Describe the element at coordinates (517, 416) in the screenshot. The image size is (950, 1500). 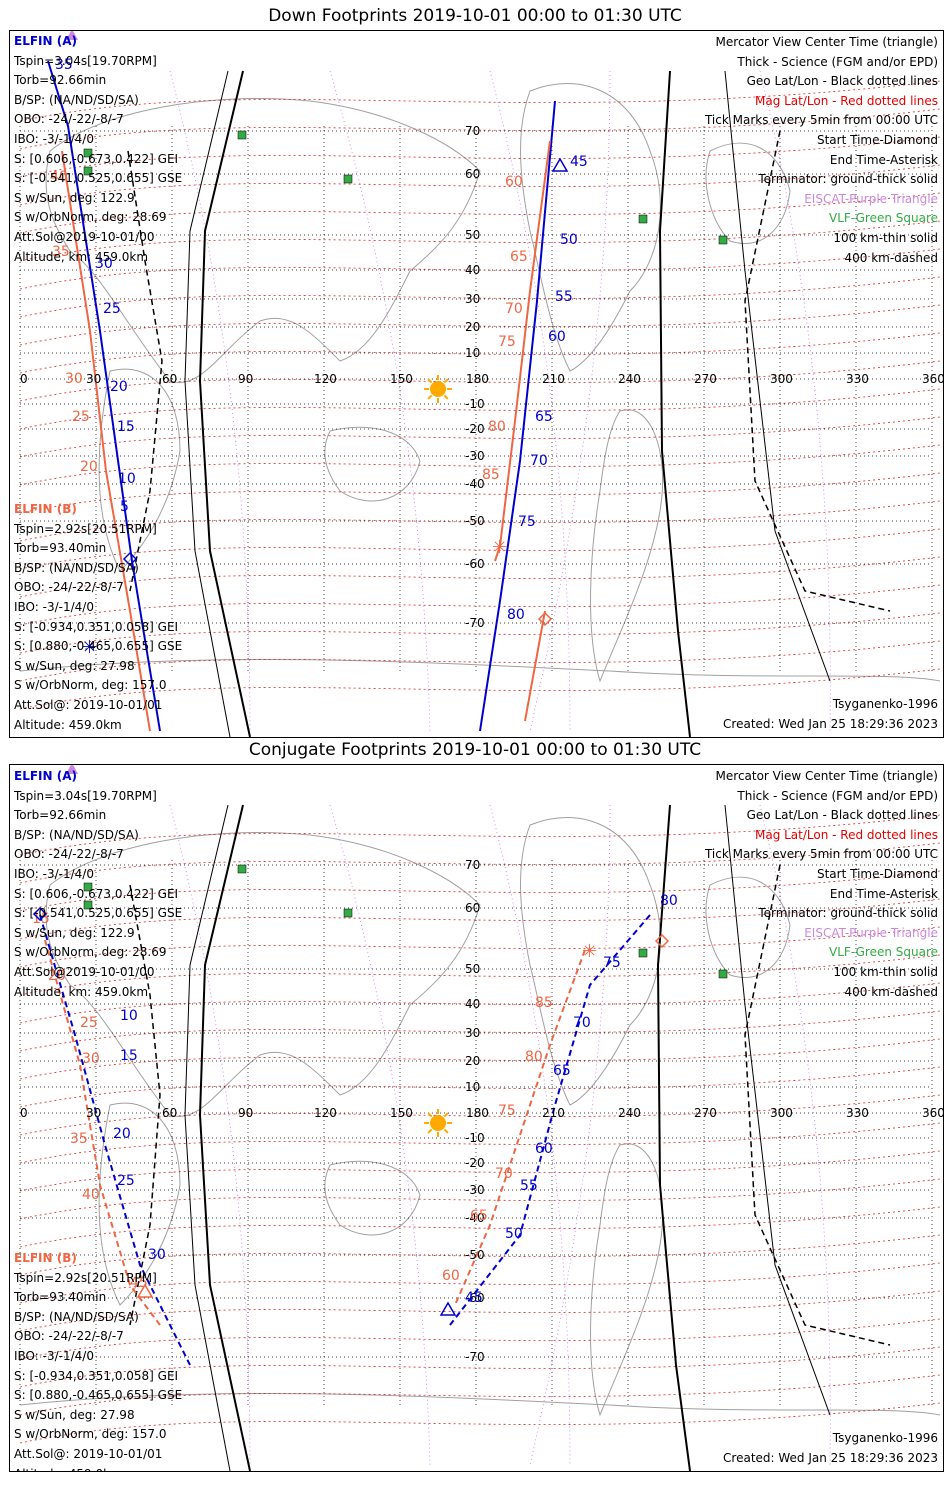
I see `elfin-a-track-east` at that location.